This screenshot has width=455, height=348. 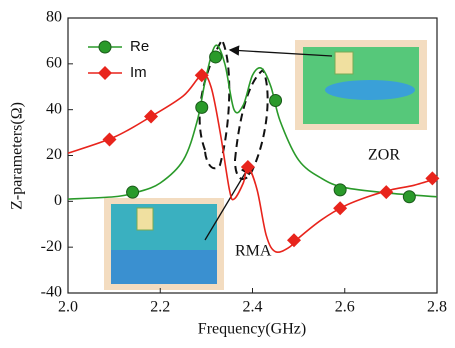 I want to click on annotation: ZOR, so click(x=384, y=155).